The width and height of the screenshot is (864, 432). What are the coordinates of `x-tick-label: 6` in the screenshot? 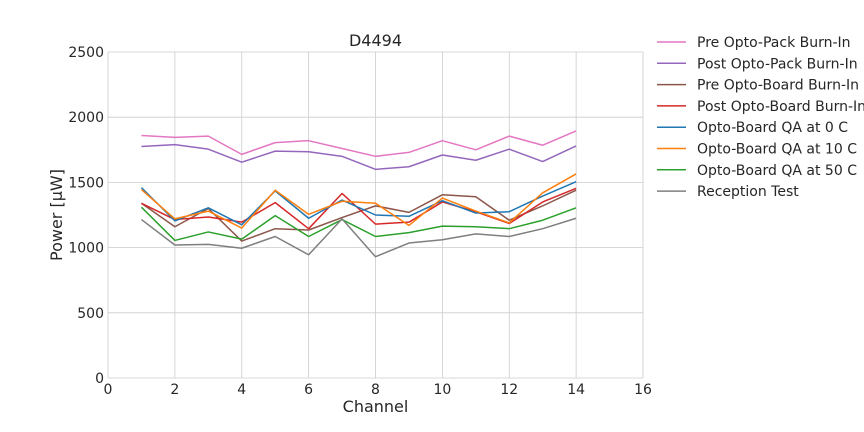 It's located at (308, 390).